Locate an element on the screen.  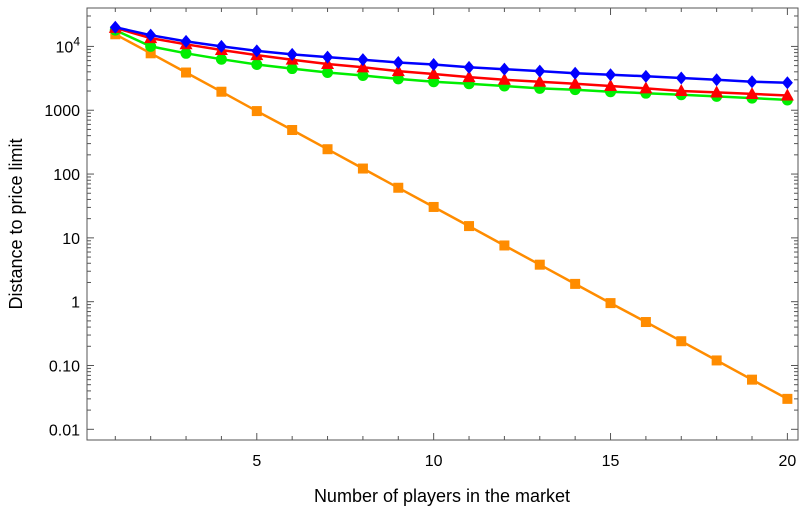
x-tick-label: 20 is located at coordinates (787, 461).